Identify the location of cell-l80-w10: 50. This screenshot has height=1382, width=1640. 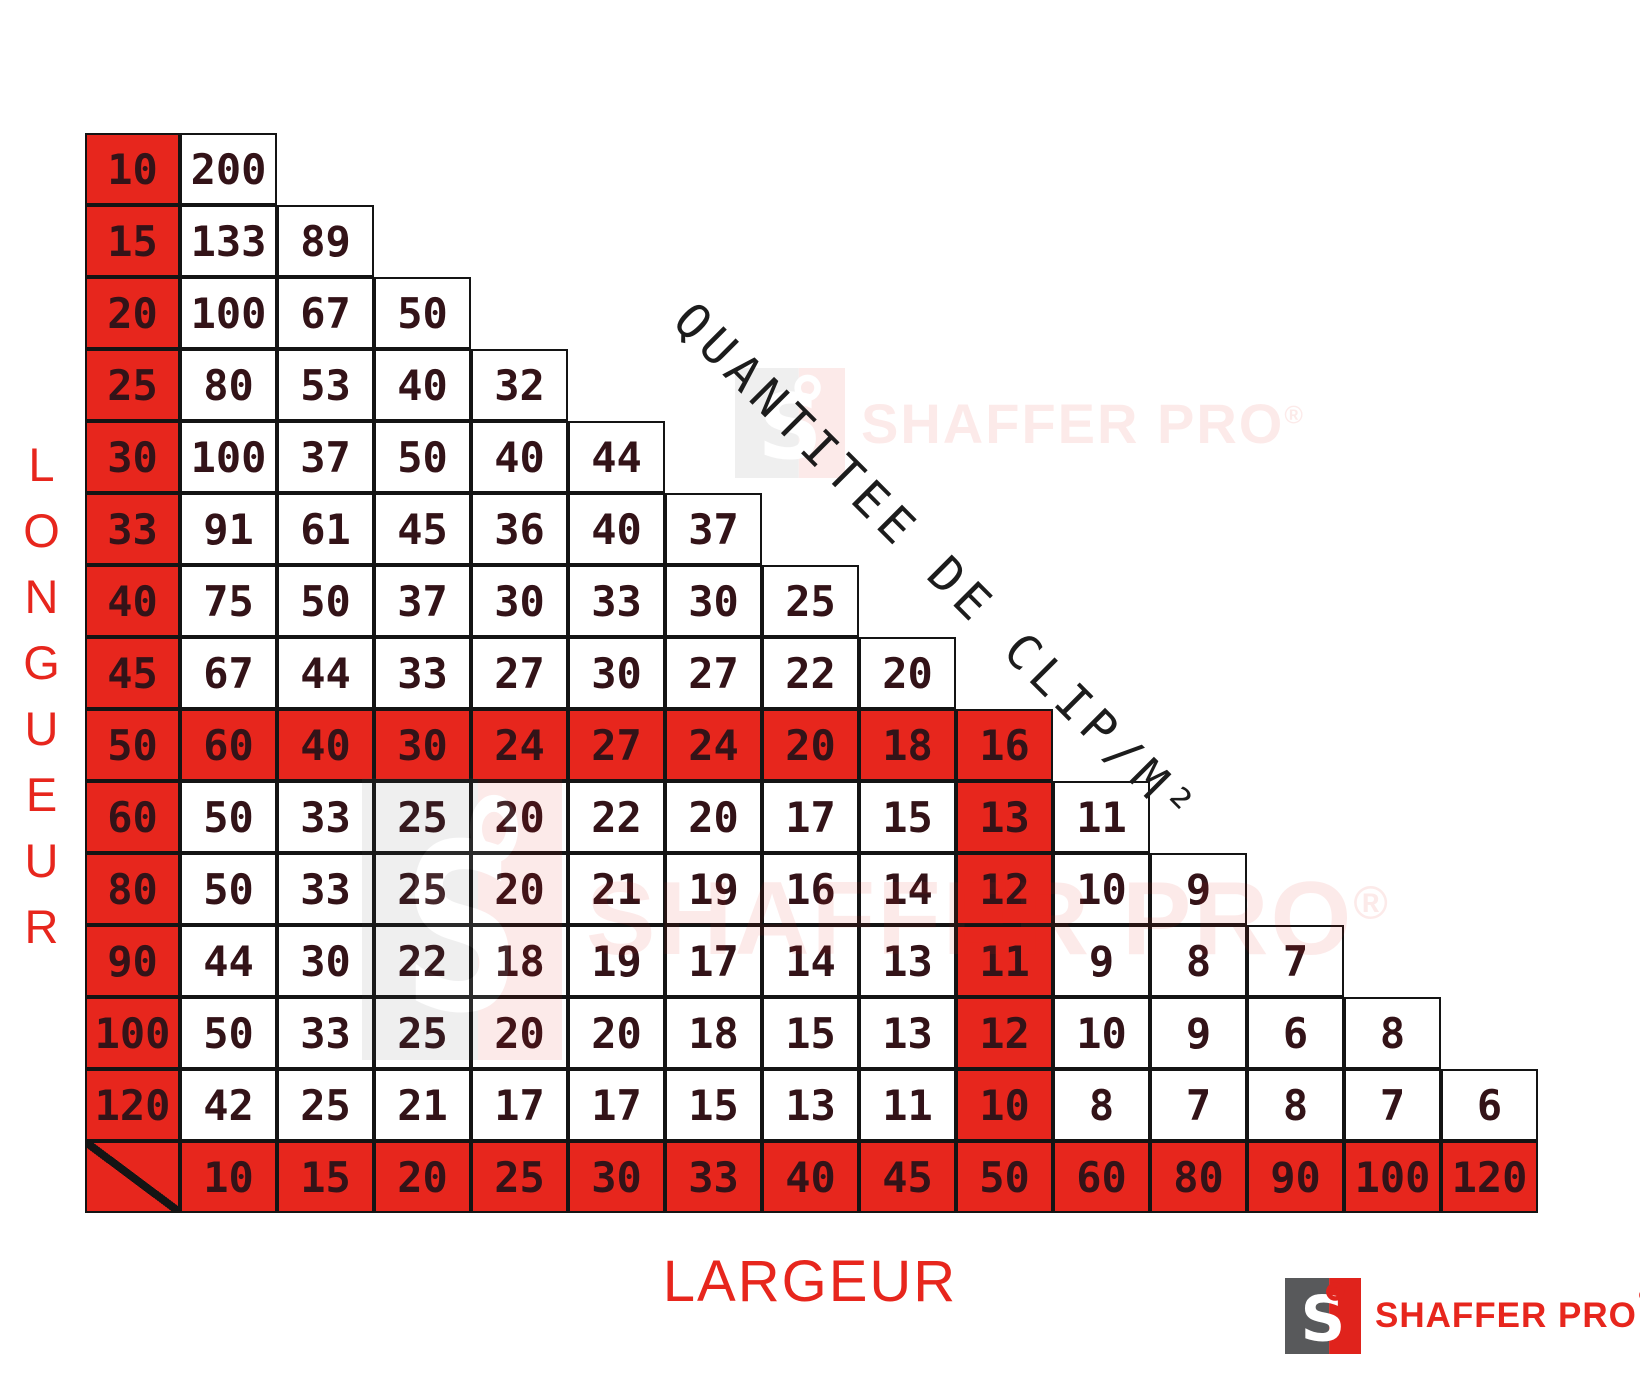
(228, 889).